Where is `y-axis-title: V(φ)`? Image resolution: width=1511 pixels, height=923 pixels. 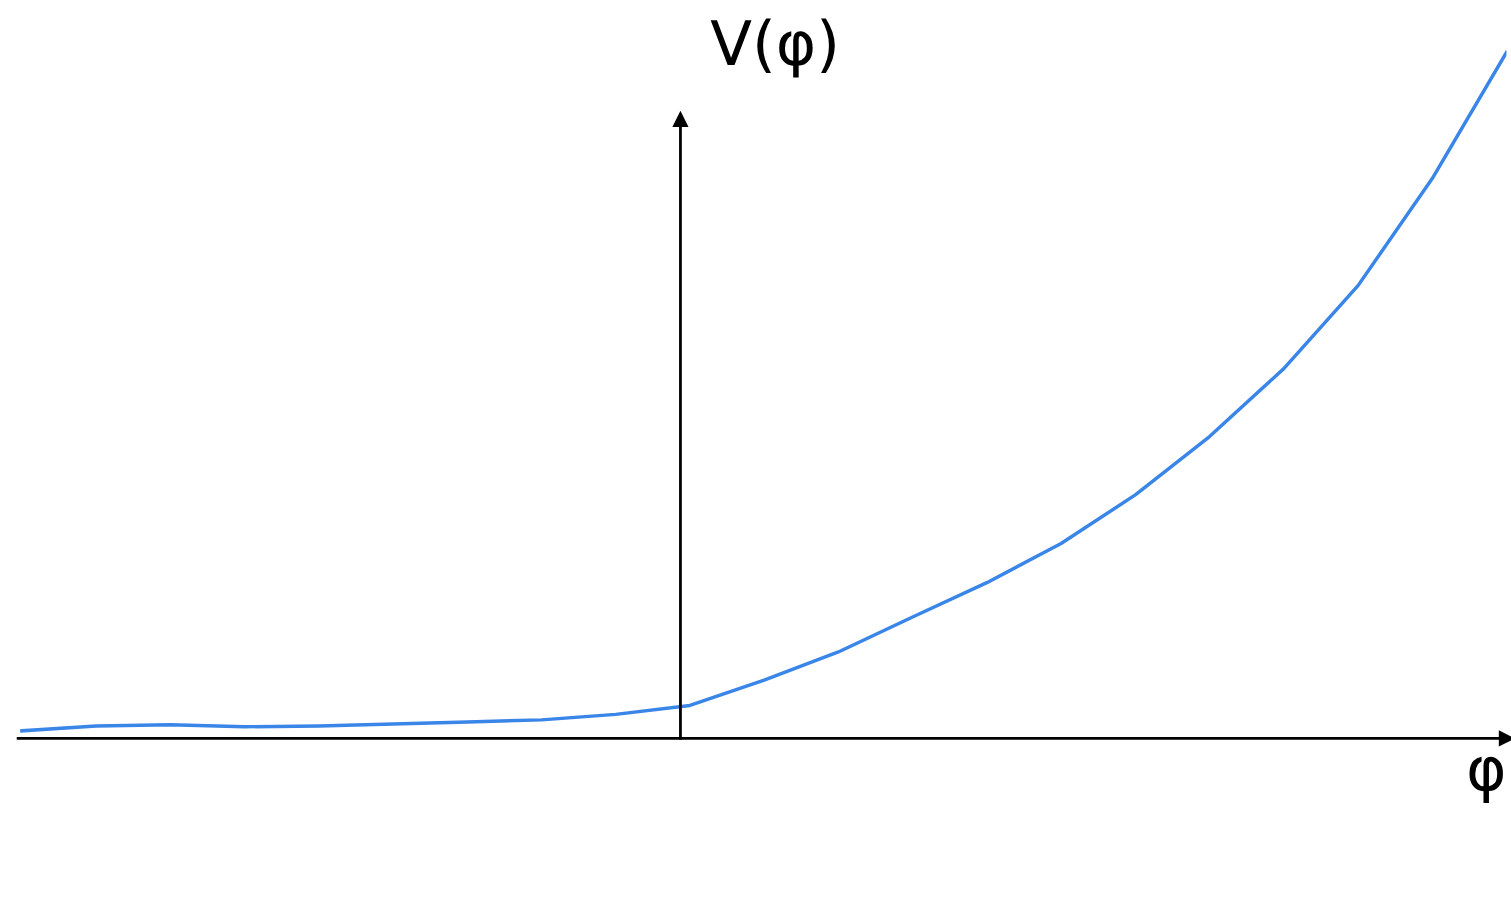
y-axis-title: V(φ) is located at coordinates (772, 48).